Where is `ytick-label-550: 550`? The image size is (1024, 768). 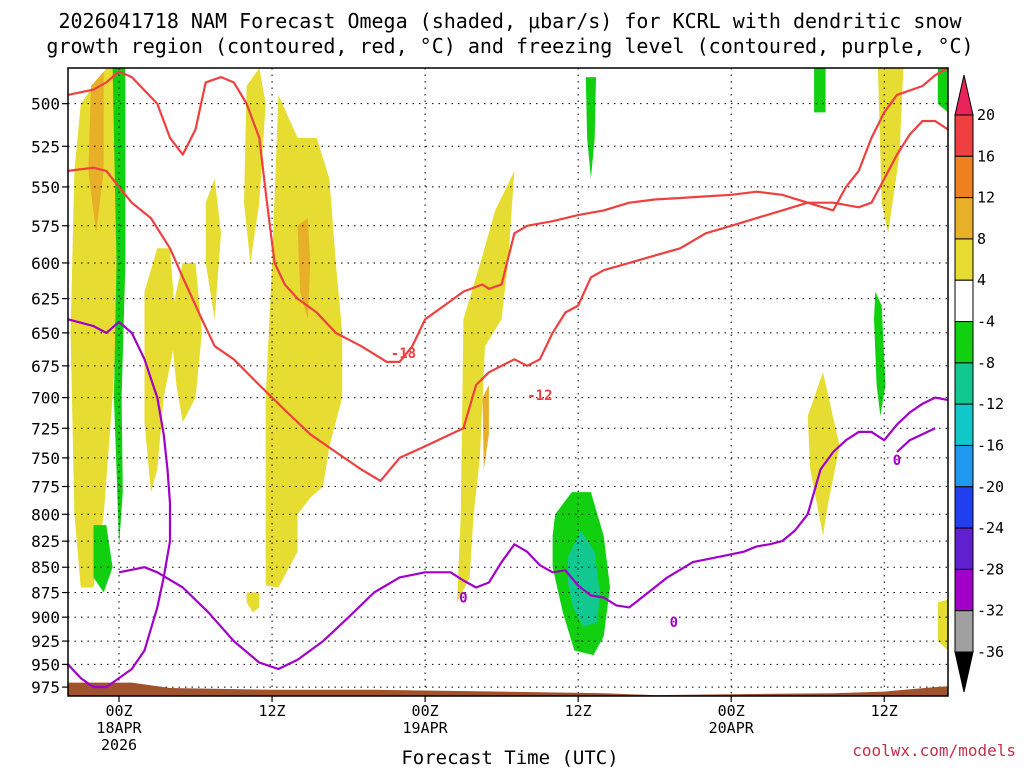
ytick-label-550: 550 is located at coordinates (45, 187).